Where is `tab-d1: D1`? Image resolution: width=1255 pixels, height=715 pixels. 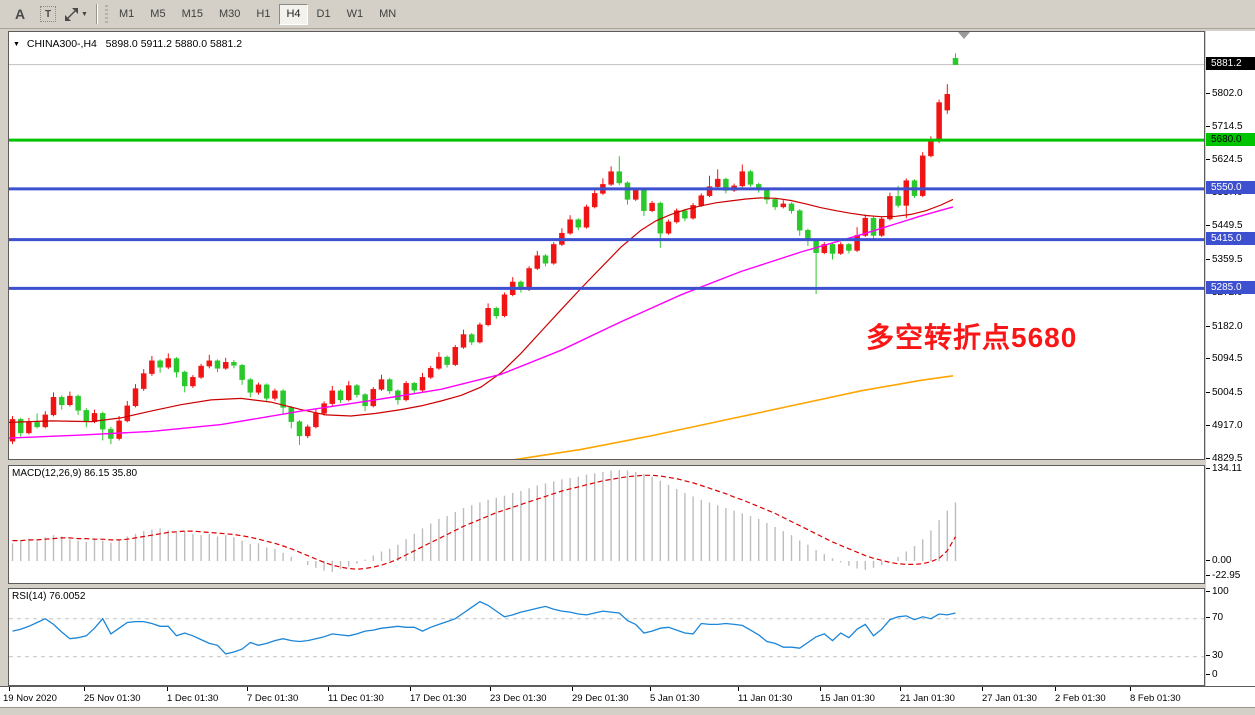 tab-d1: D1 is located at coordinates (324, 14).